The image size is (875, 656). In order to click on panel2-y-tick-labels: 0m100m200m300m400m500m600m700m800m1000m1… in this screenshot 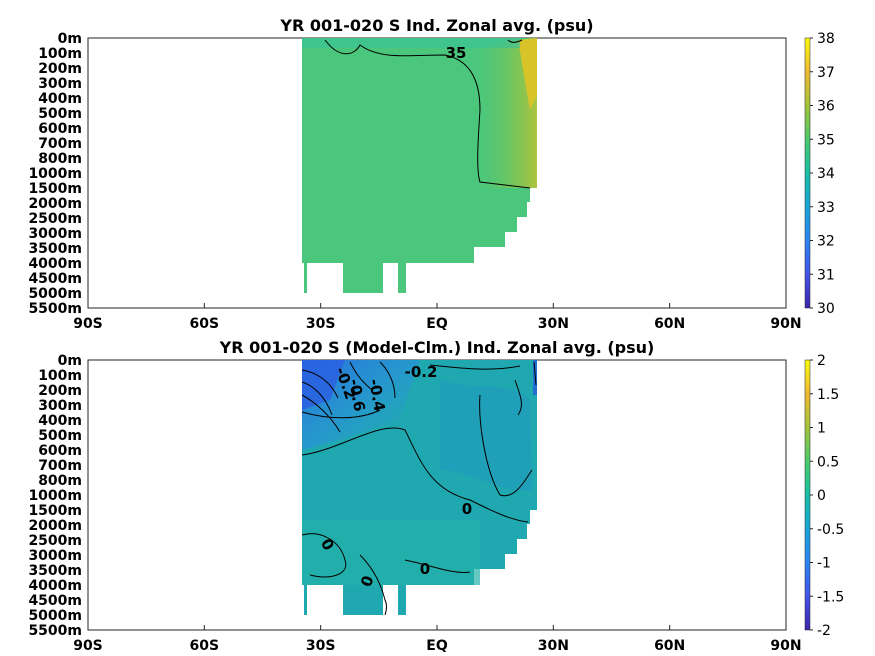, I will do `click(55, 496)`.